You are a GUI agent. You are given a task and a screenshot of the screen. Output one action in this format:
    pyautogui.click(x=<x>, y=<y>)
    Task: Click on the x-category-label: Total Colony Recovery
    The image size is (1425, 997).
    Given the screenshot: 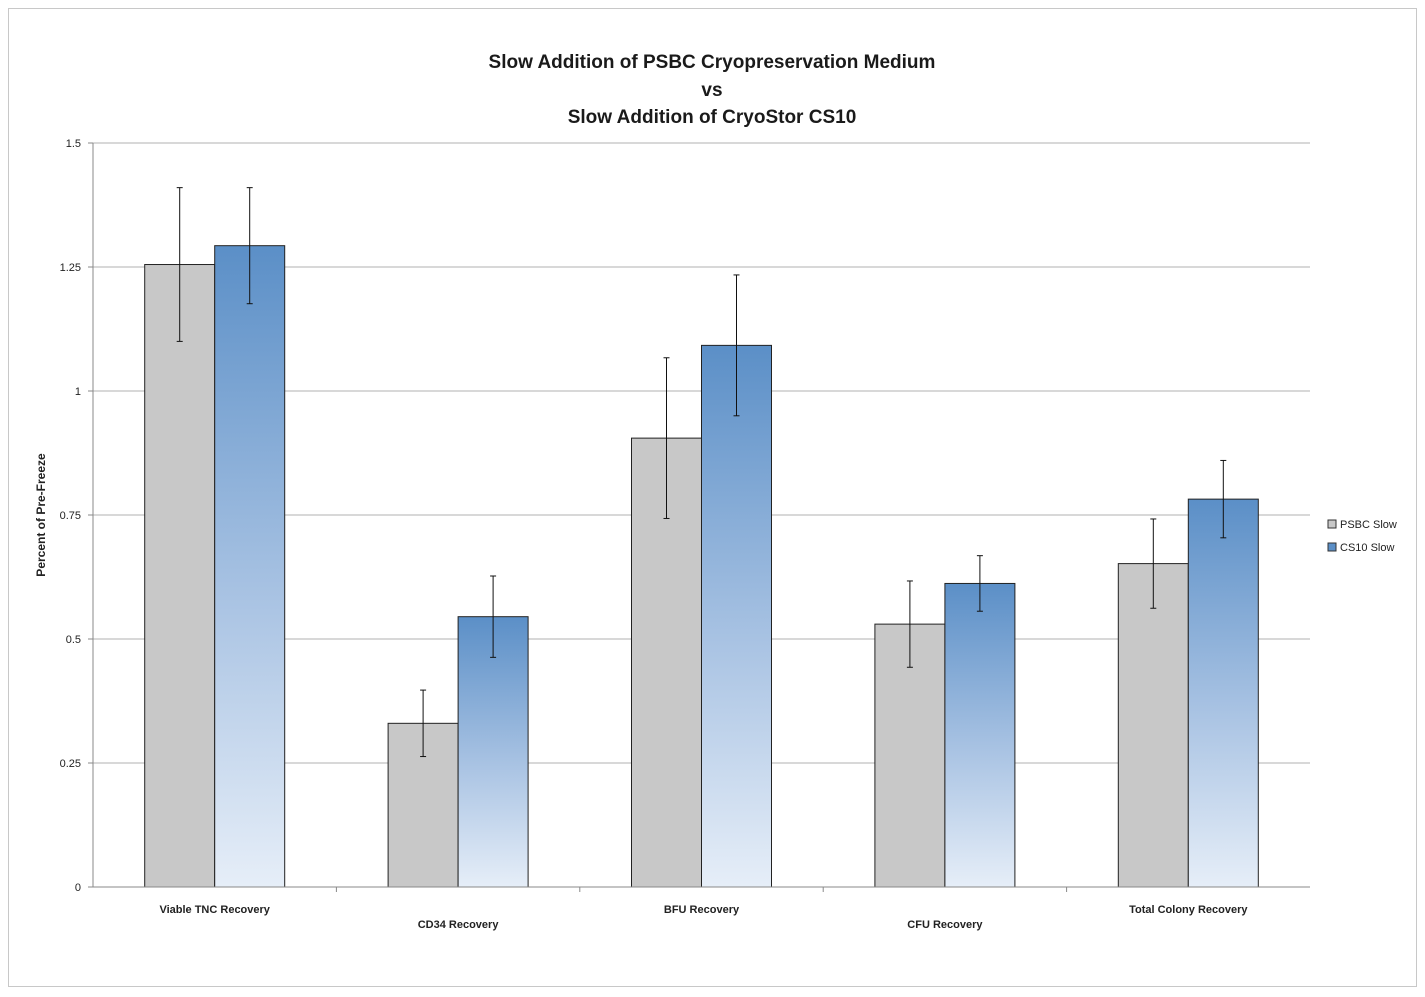 What is the action you would take?
    pyautogui.click(x=1188, y=910)
    